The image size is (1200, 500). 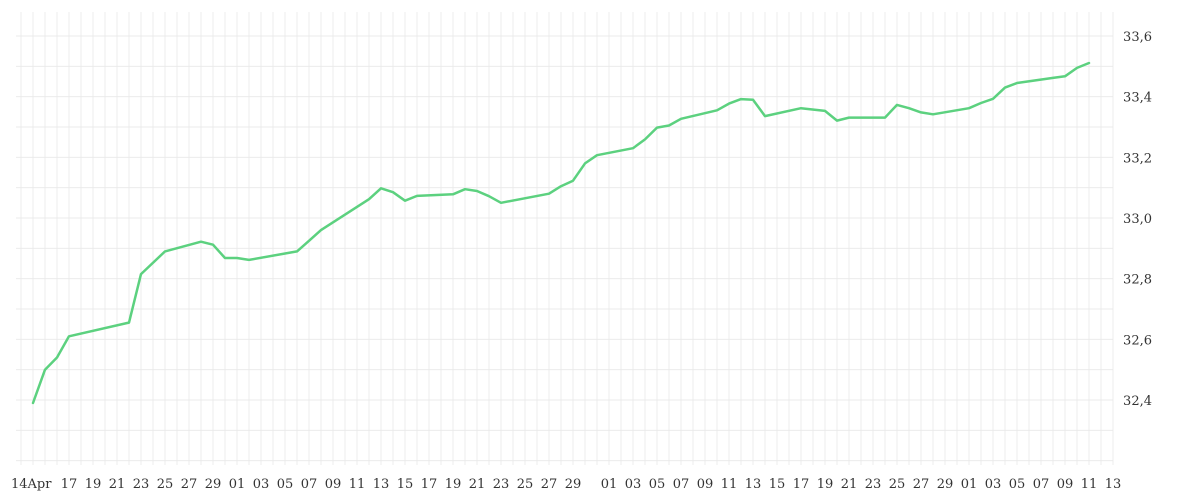 What do you see at coordinates (1137, 37) in the screenshot?
I see `y-tick-label: 33,6` at bounding box center [1137, 37].